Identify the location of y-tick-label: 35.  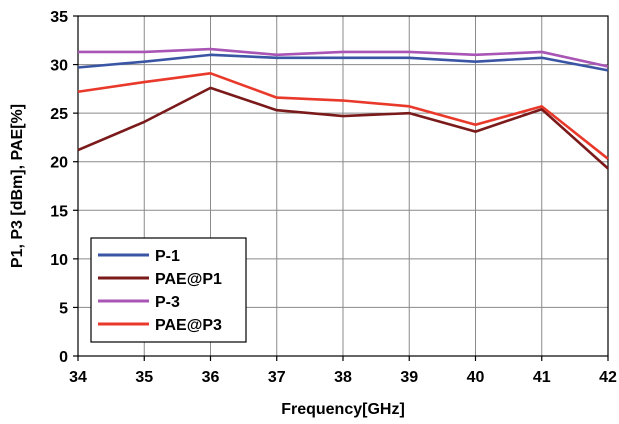
(59, 17).